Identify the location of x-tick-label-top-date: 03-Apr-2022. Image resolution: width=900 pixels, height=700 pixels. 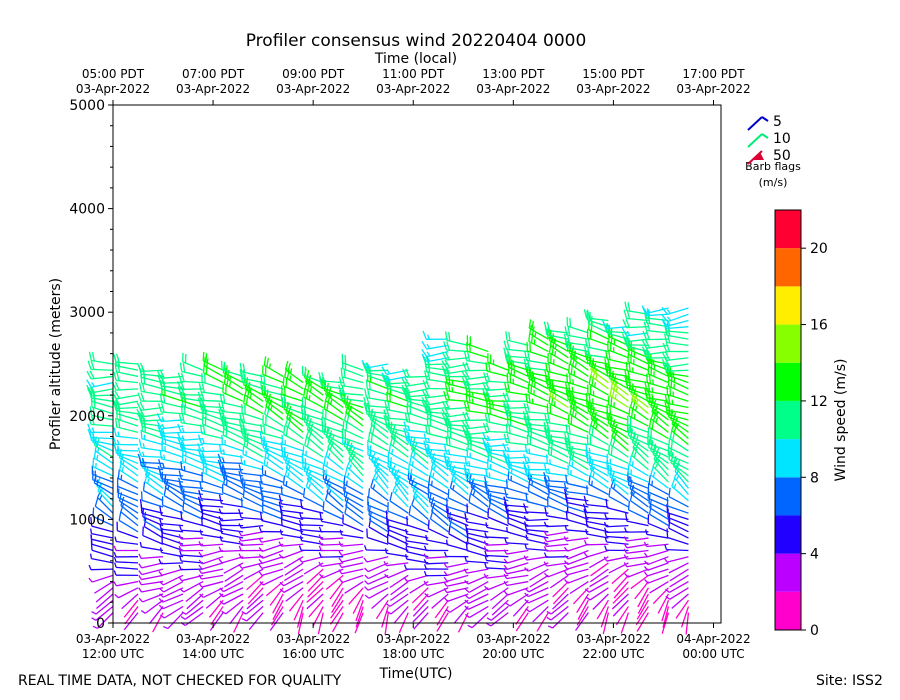
(413, 89).